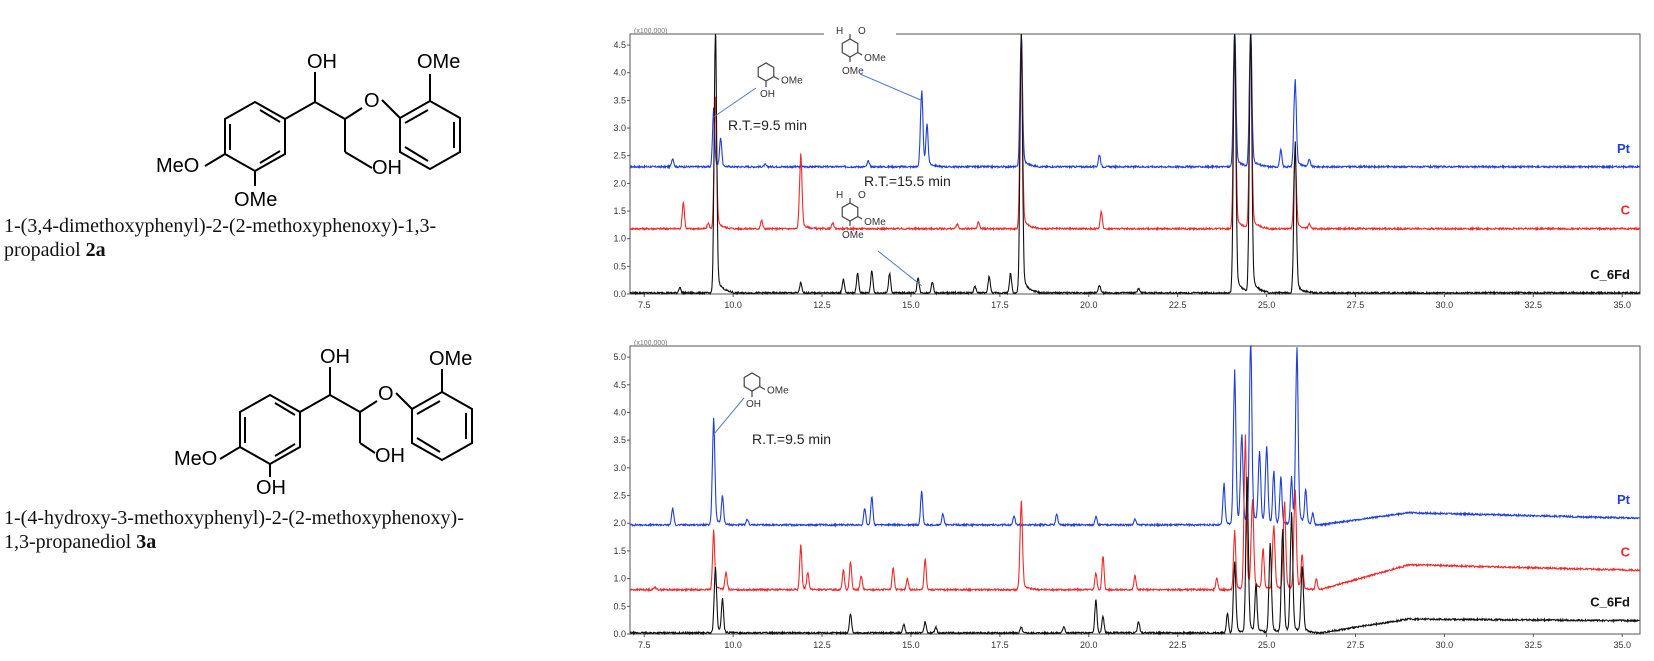 The width and height of the screenshot is (1654, 661). Describe the element at coordinates (387, 168) in the screenshot. I see `label-oh-side: OH` at that location.